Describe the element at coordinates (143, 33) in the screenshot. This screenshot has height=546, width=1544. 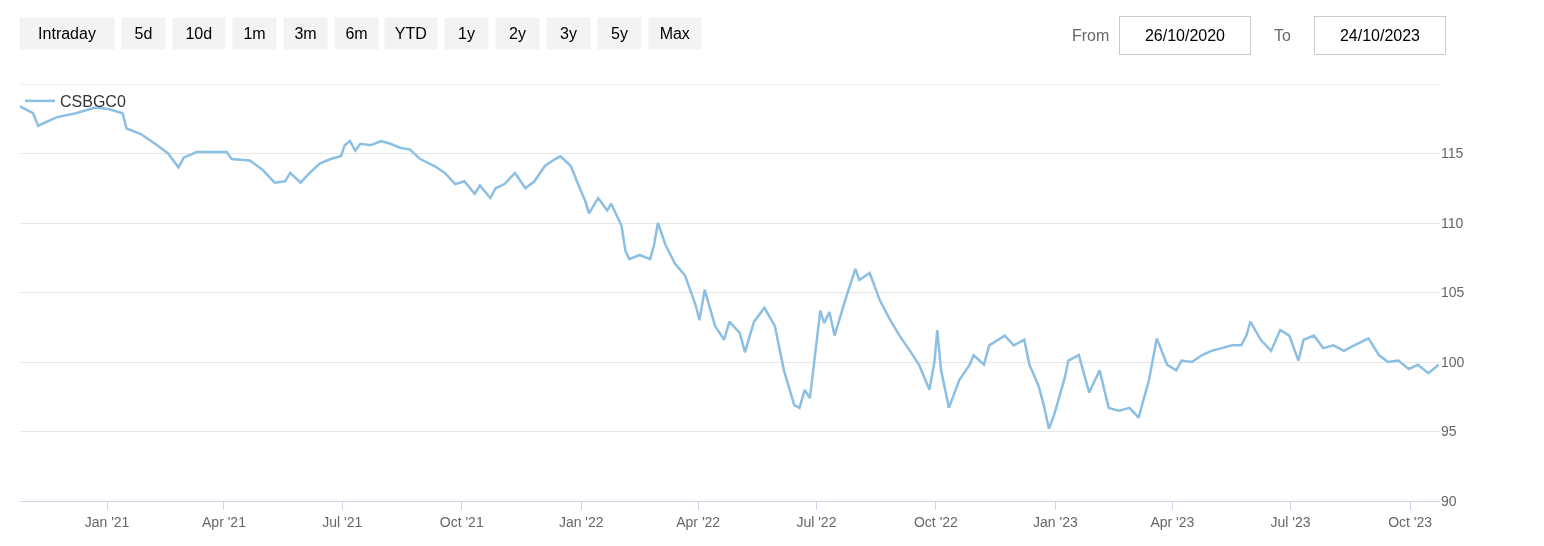
I see `text: 5d` at that location.